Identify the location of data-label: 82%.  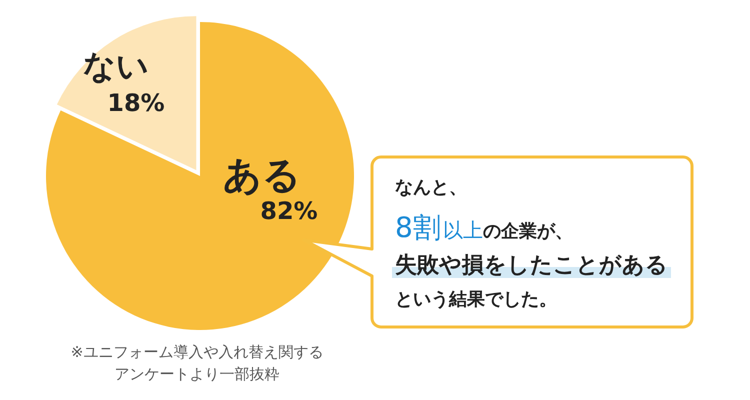
(289, 211).